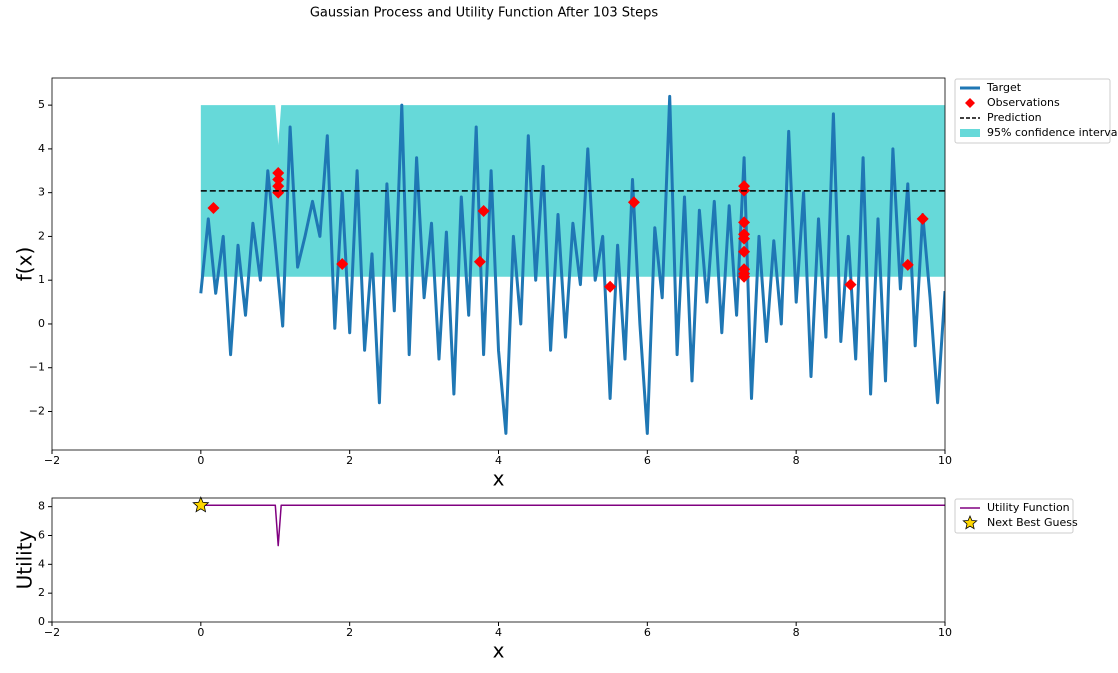 This screenshot has width=1118, height=673. I want to click on y-axis-label: Utility, so click(25, 559).